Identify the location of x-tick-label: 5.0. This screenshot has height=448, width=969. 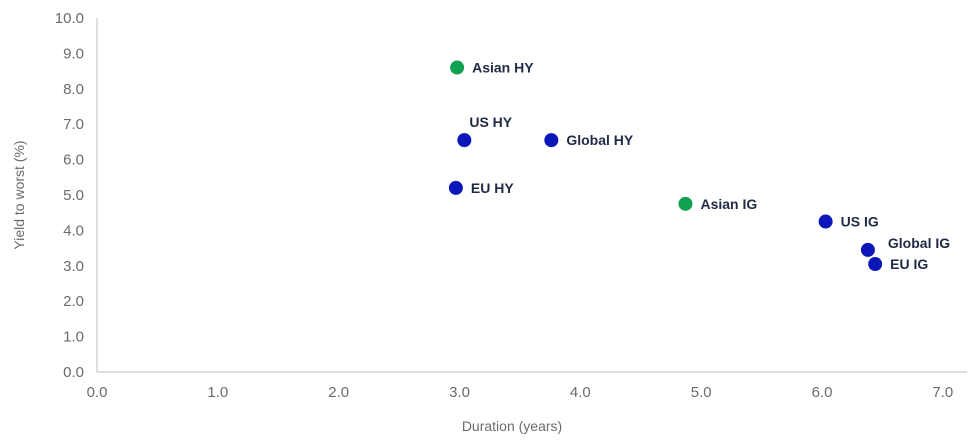
(701, 392).